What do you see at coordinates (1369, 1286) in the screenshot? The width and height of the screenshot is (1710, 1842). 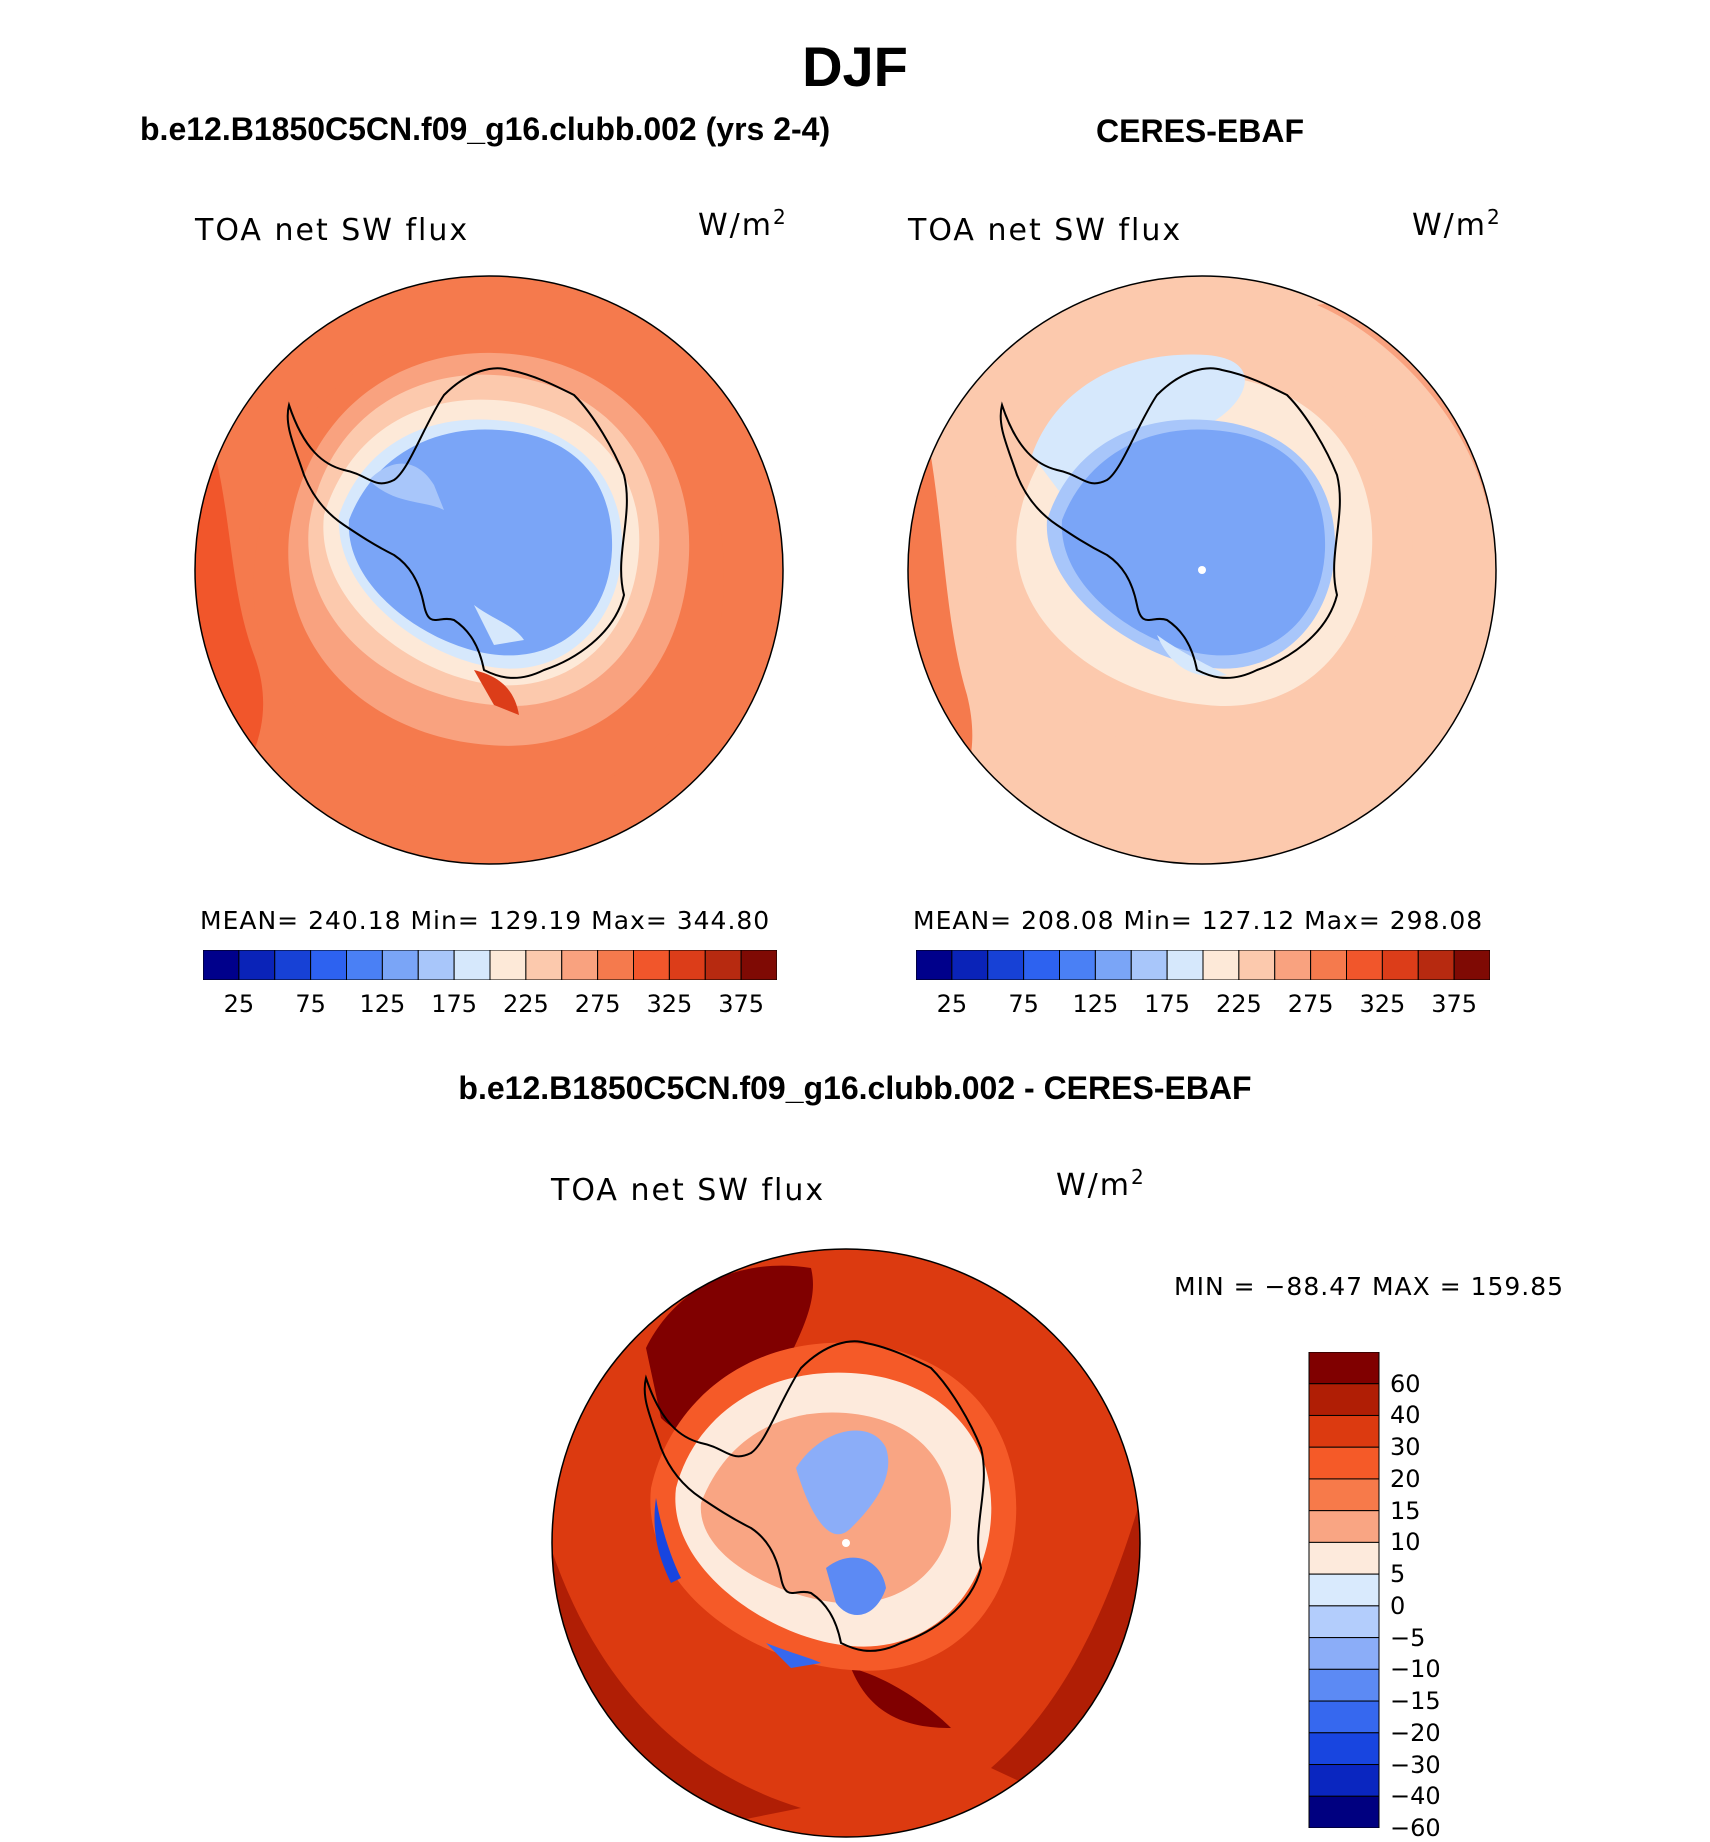 I see `diff-minmax: MIN = −88.47 MAX = 159.85` at bounding box center [1369, 1286].